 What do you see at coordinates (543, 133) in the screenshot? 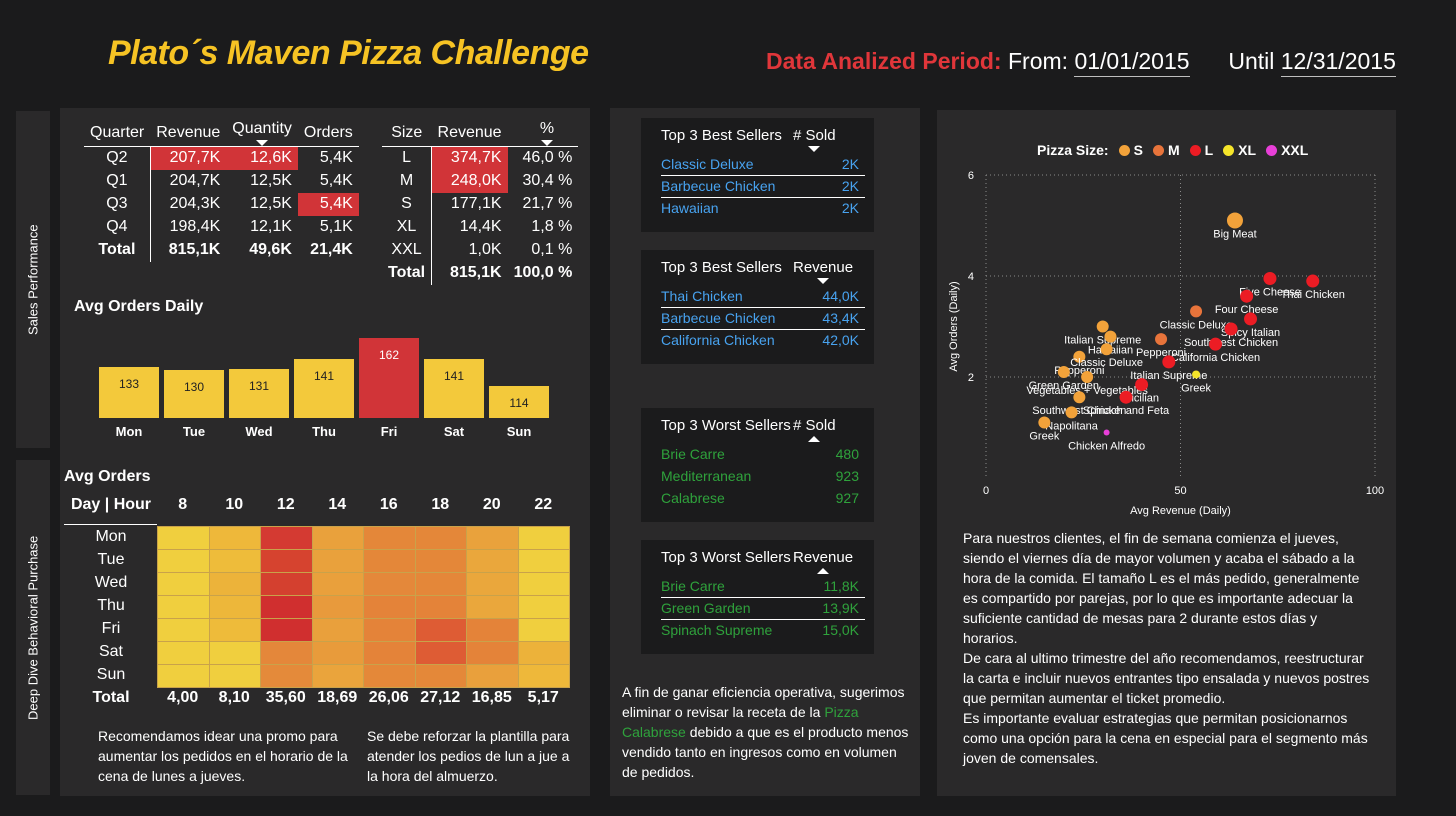
I see `col-percent: %` at bounding box center [543, 133].